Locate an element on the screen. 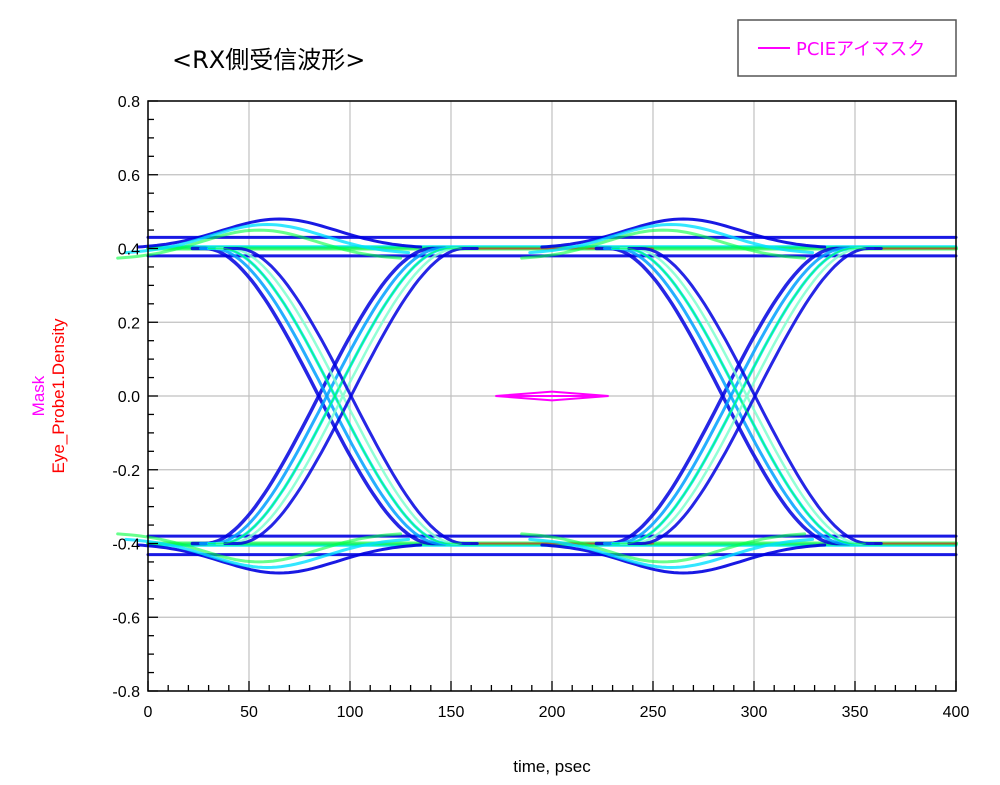 The height and width of the screenshot is (785, 1000). x-tick-label: 200 is located at coordinates (552, 712).